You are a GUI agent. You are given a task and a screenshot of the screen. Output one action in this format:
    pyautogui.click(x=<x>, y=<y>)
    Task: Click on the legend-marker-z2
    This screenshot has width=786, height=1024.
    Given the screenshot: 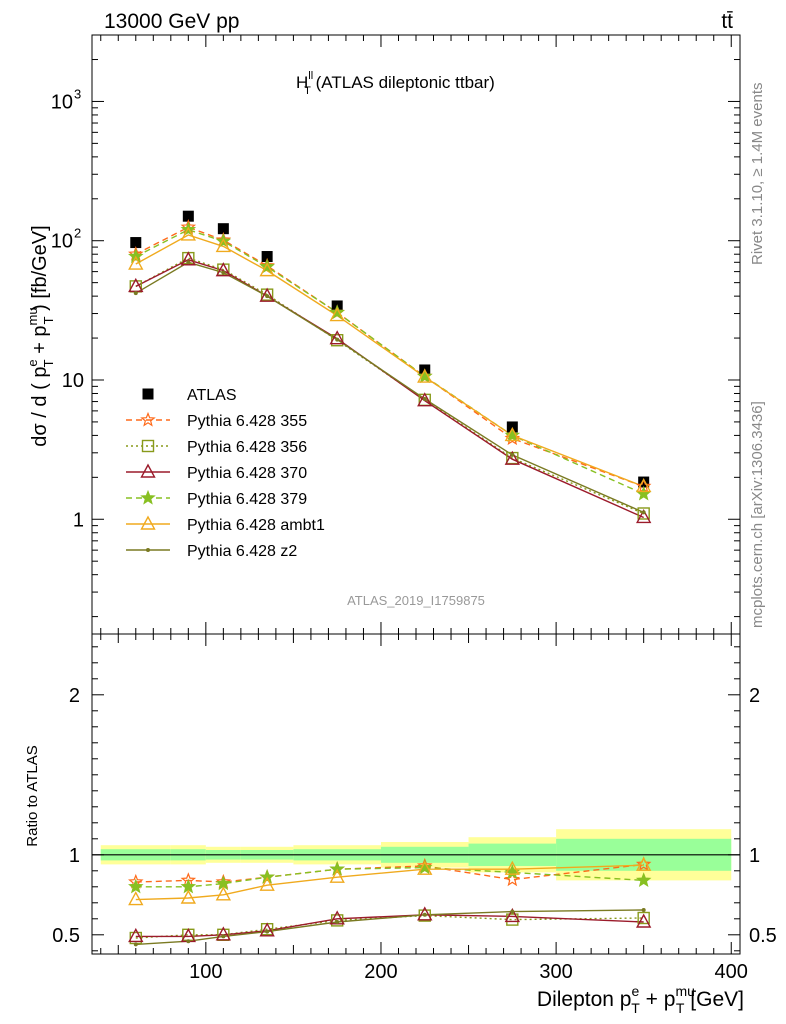 What is the action you would take?
    pyautogui.click(x=148, y=550)
    